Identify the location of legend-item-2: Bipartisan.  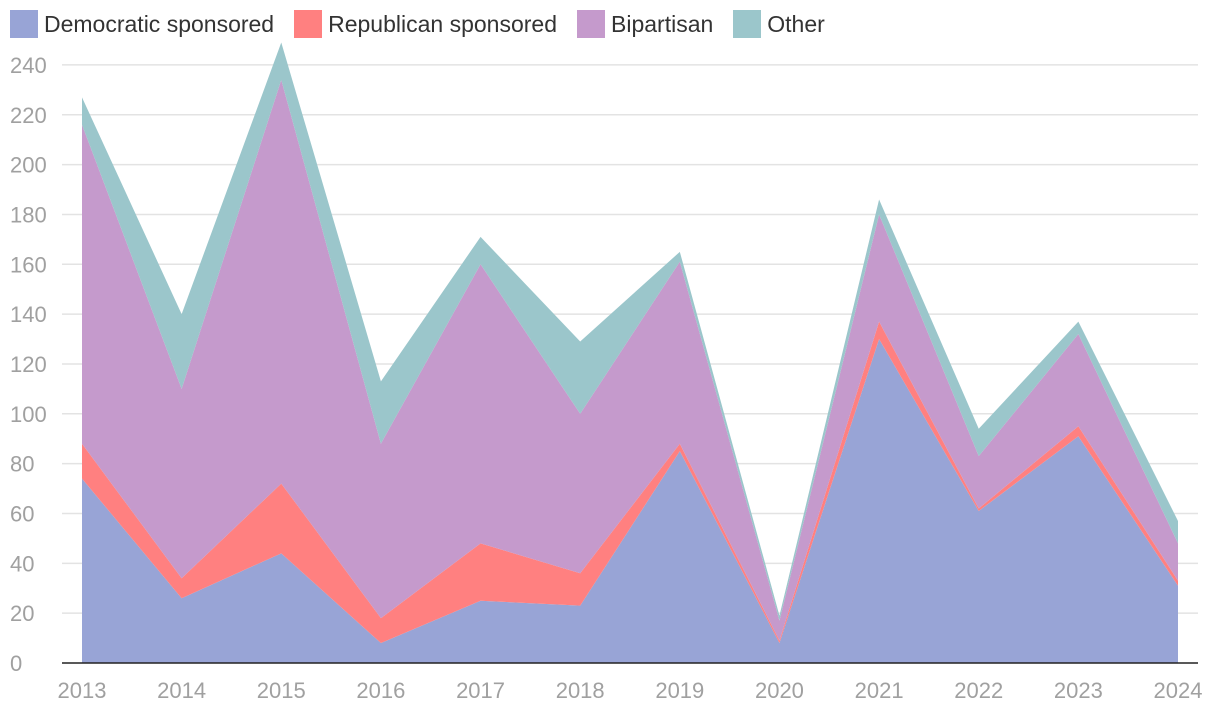
(645, 24).